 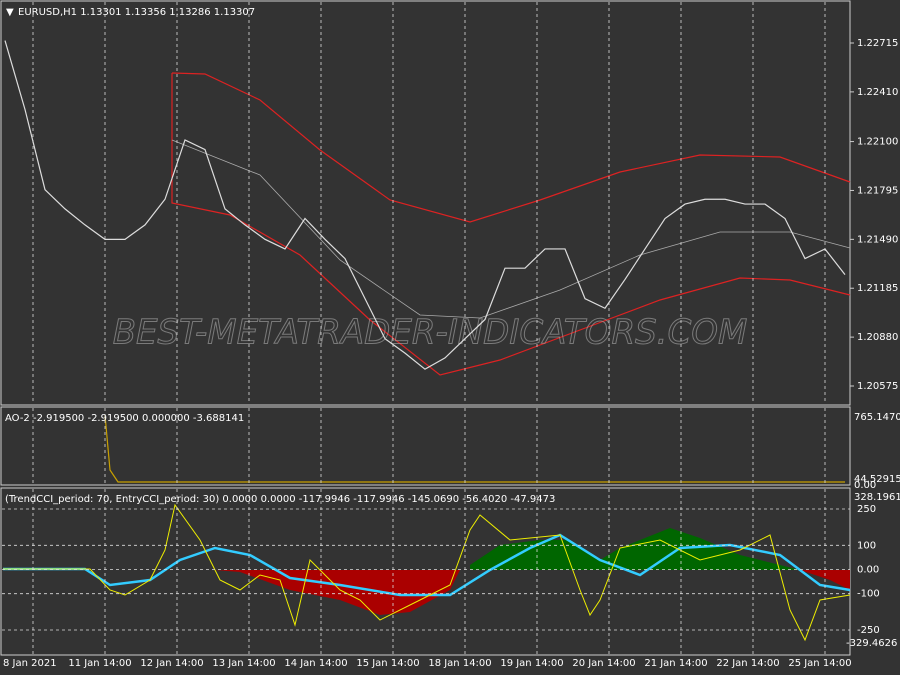 I want to click on ao-panel, so click(x=425, y=446).